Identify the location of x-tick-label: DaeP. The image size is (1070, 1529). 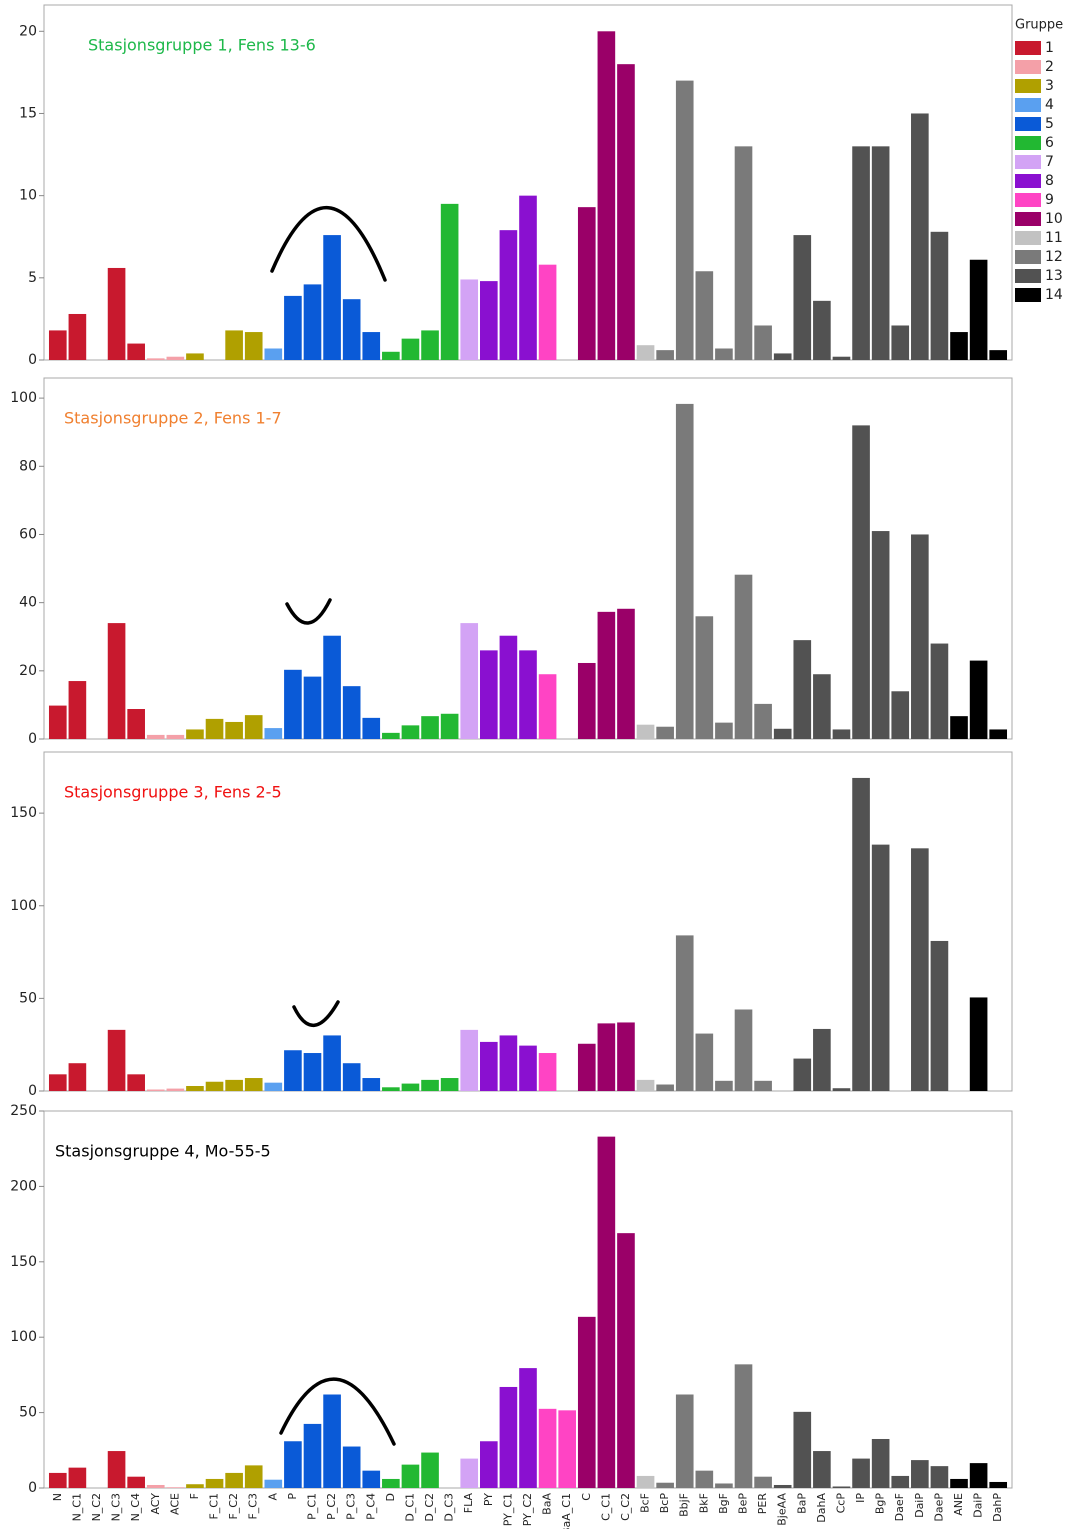
(938, 1507).